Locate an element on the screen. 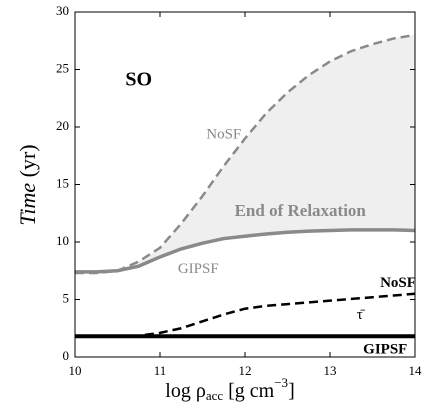  y-axis-label: Time (yr) is located at coordinates (27, 184).